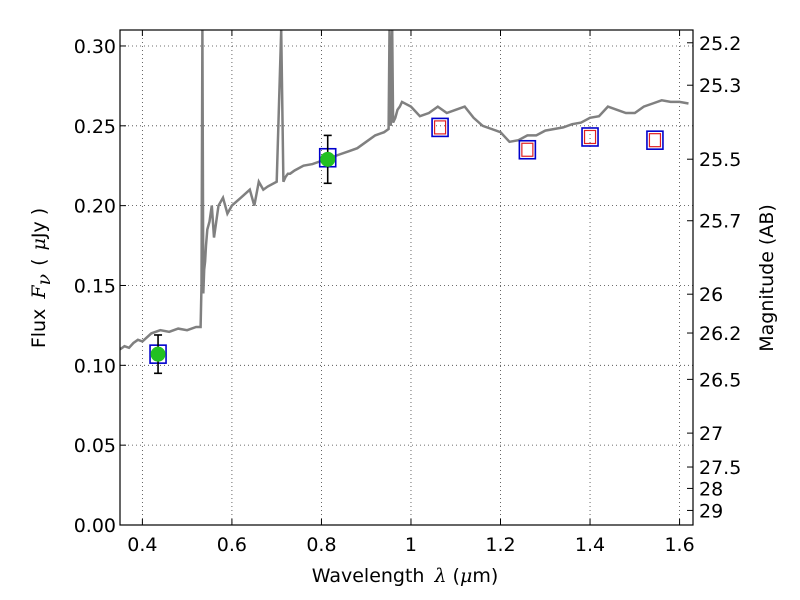  What do you see at coordinates (720, 468) in the screenshot?
I see `mag-tick-label: 27.5` at bounding box center [720, 468].